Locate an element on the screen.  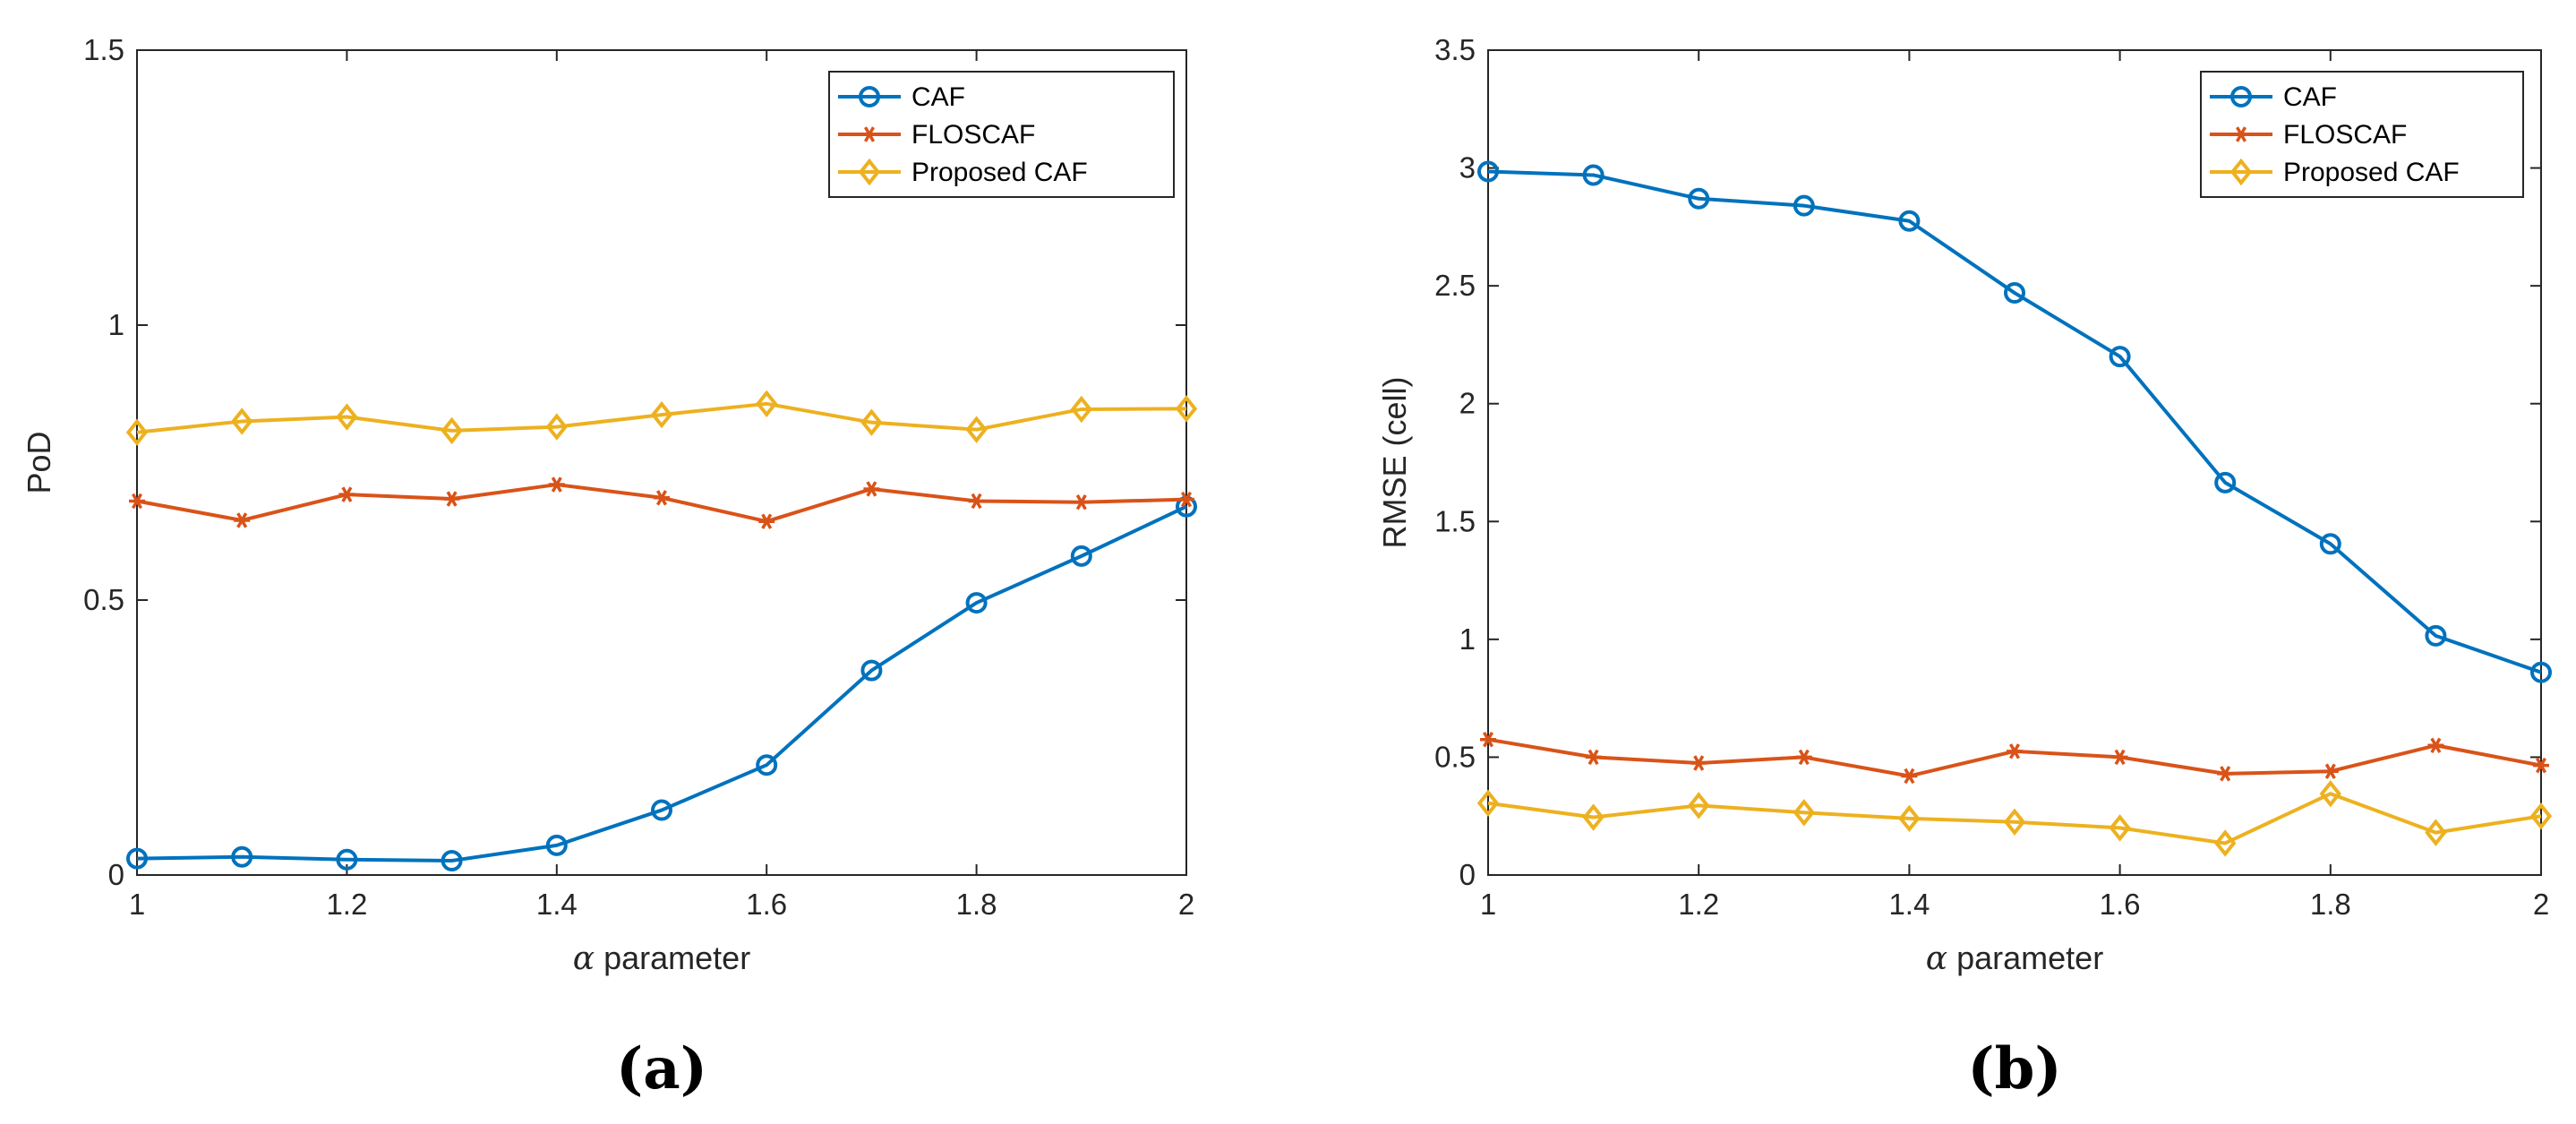
marker-diamond-legend is located at coordinates (870, 172).